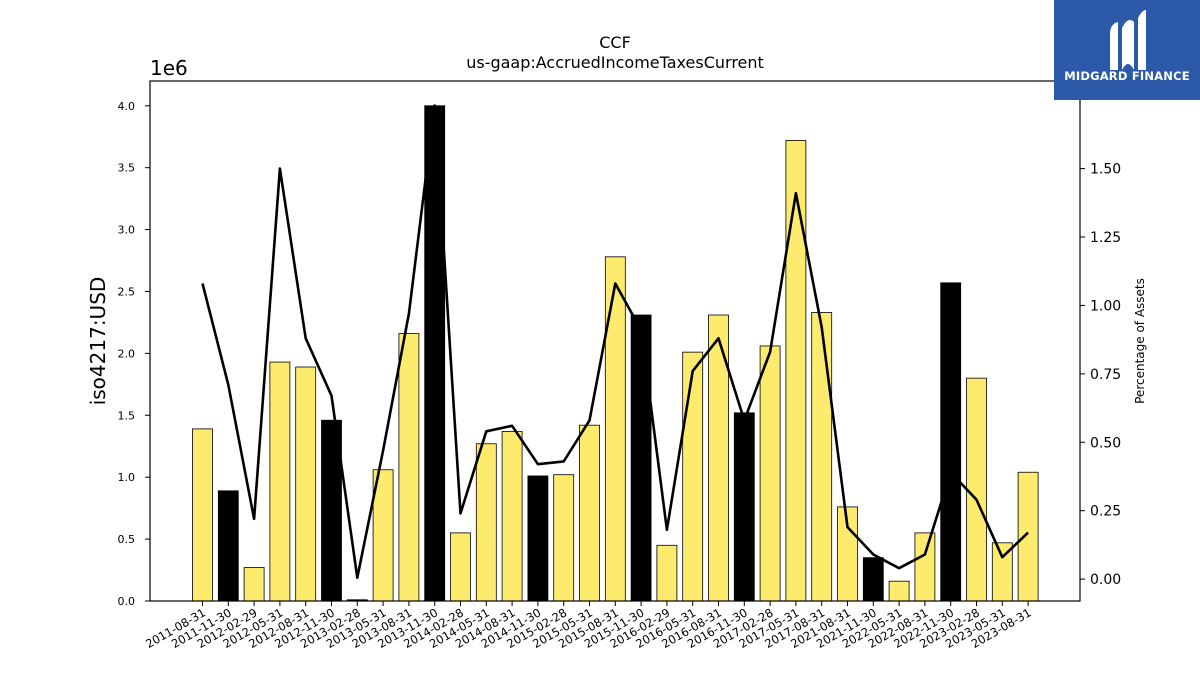  Describe the element at coordinates (1105, 238) in the screenshot. I see `y2-tick-label: 1.25` at that location.